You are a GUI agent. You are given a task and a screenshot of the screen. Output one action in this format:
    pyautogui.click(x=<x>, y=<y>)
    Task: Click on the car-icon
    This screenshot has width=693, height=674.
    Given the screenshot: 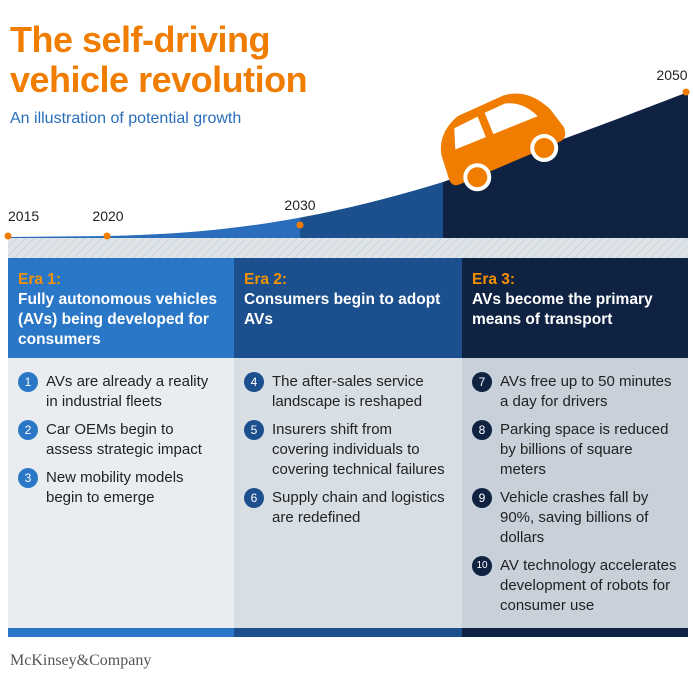 What is the action you would take?
    pyautogui.click(x=503, y=142)
    